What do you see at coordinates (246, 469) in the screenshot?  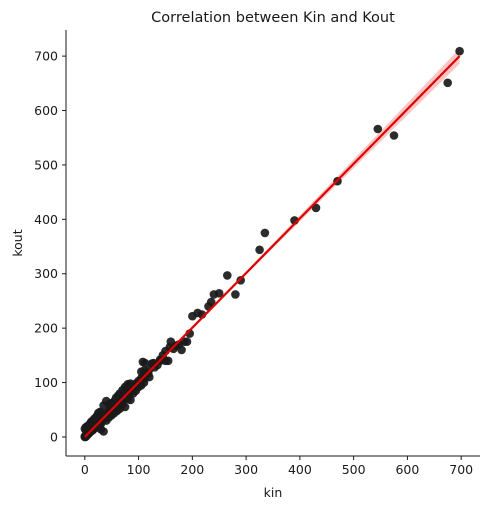 I see `x-tick-label: 300` at bounding box center [246, 469].